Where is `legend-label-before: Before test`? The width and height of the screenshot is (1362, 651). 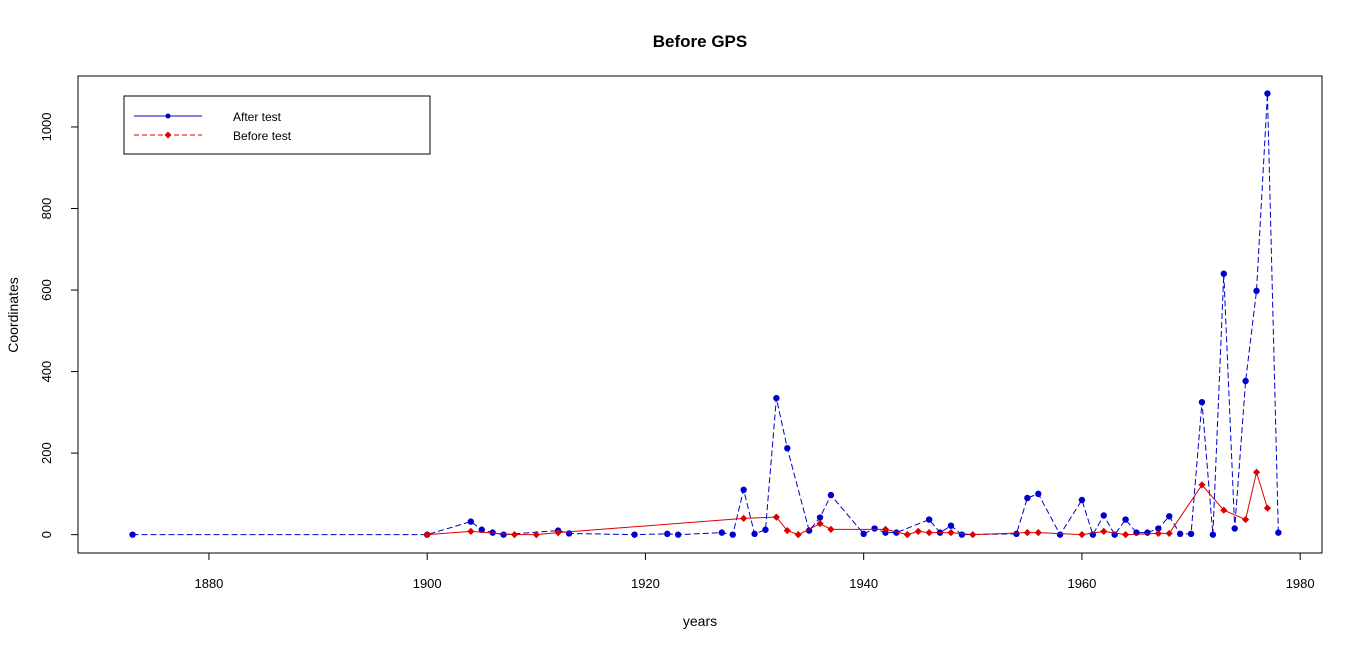
legend-label-before: Before test is located at coordinates (262, 136).